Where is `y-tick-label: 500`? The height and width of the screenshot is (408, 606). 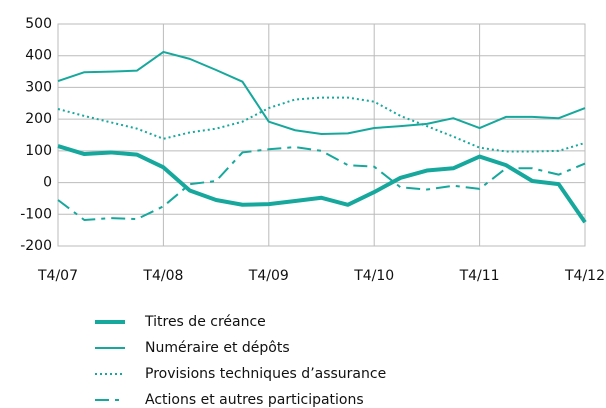 y-tick-label: 500 is located at coordinates (38, 24).